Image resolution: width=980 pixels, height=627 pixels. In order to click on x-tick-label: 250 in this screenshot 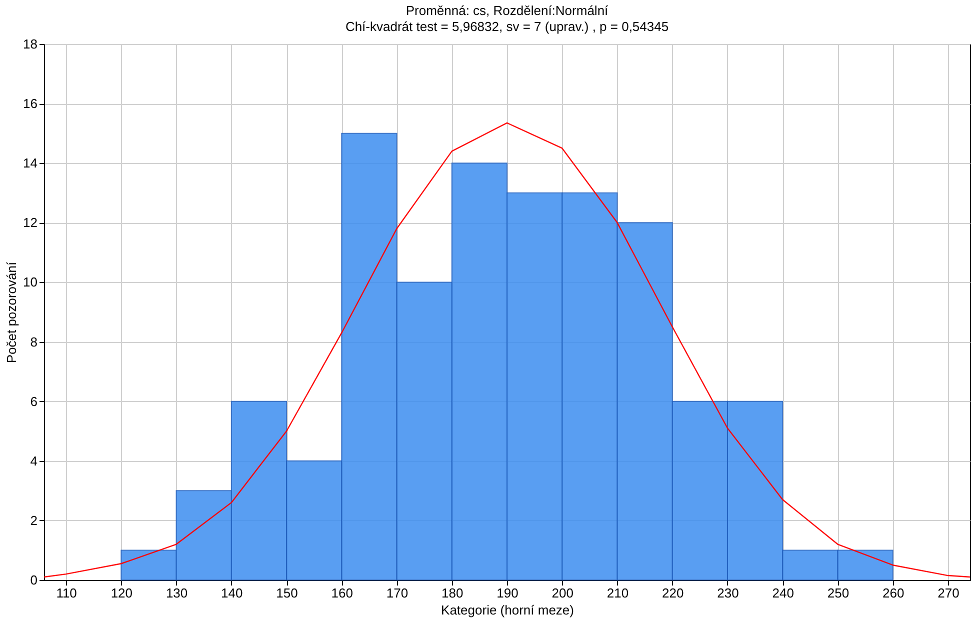, I will do `click(838, 593)`.